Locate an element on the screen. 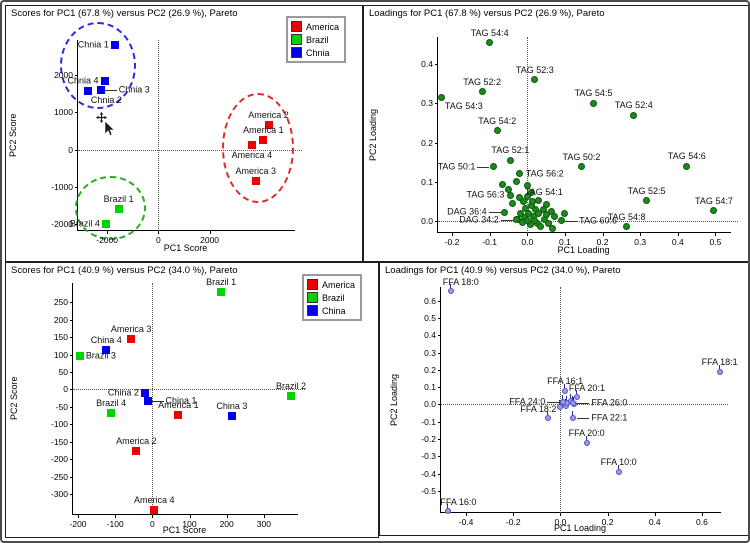 This screenshot has width=750, height=543. point-label: TAG 52:5 is located at coordinates (646, 190).